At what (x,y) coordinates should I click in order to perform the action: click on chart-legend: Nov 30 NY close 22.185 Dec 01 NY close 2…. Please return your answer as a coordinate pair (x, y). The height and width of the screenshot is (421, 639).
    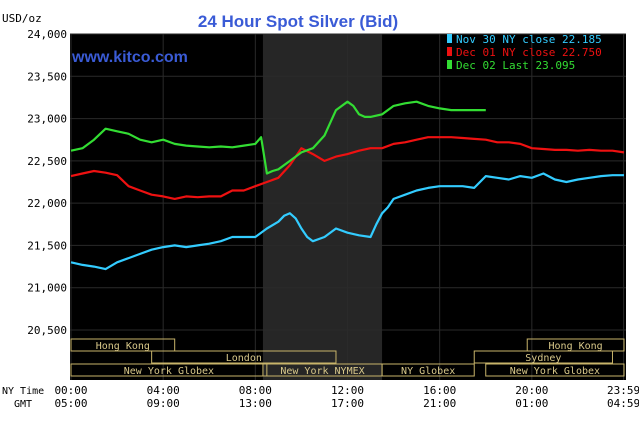
    Looking at the image, I should click on (524, 52).